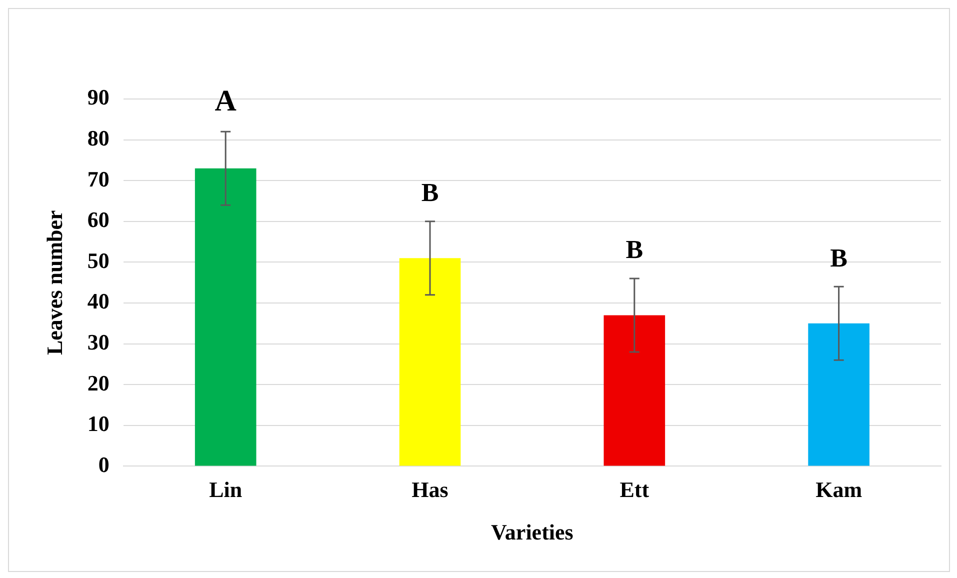 This screenshot has width=957, height=578. Describe the element at coordinates (98, 341) in the screenshot. I see `y-tick-label: 30` at that location.